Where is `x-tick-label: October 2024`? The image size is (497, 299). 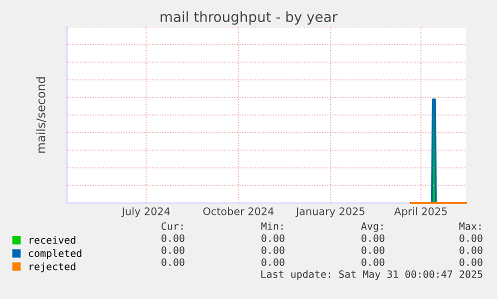
x-tick-label: October 2024 is located at coordinates (238, 211).